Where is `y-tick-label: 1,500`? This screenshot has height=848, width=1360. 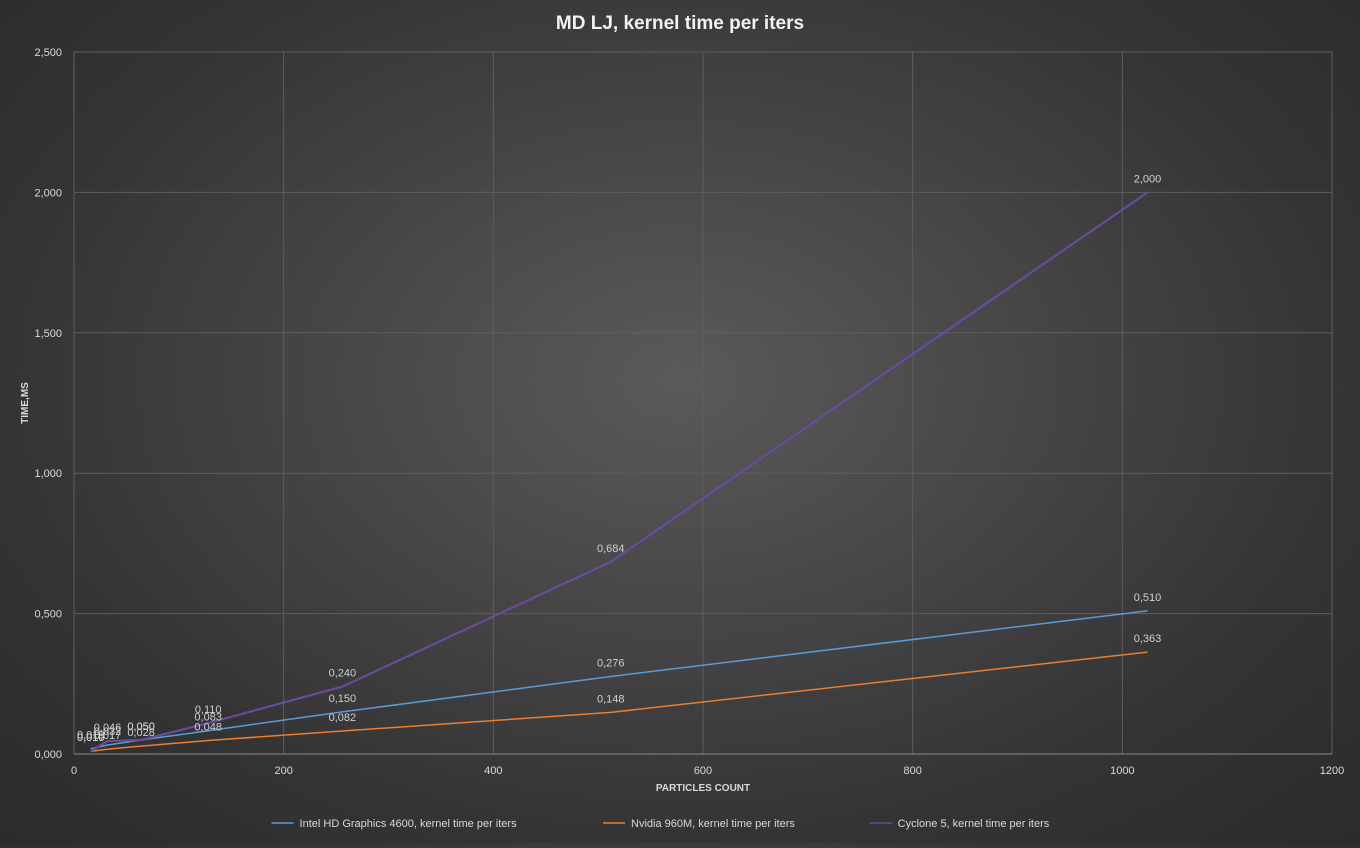 y-tick-label: 1,500 is located at coordinates (48, 334).